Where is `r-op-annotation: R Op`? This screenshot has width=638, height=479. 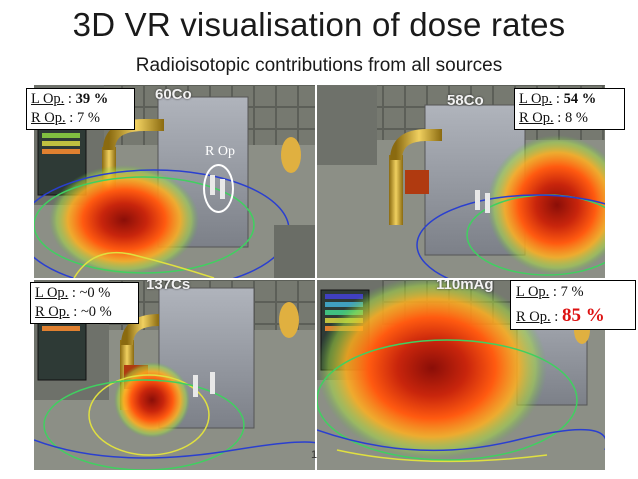
r-op-annotation: R Op is located at coordinates (220, 151).